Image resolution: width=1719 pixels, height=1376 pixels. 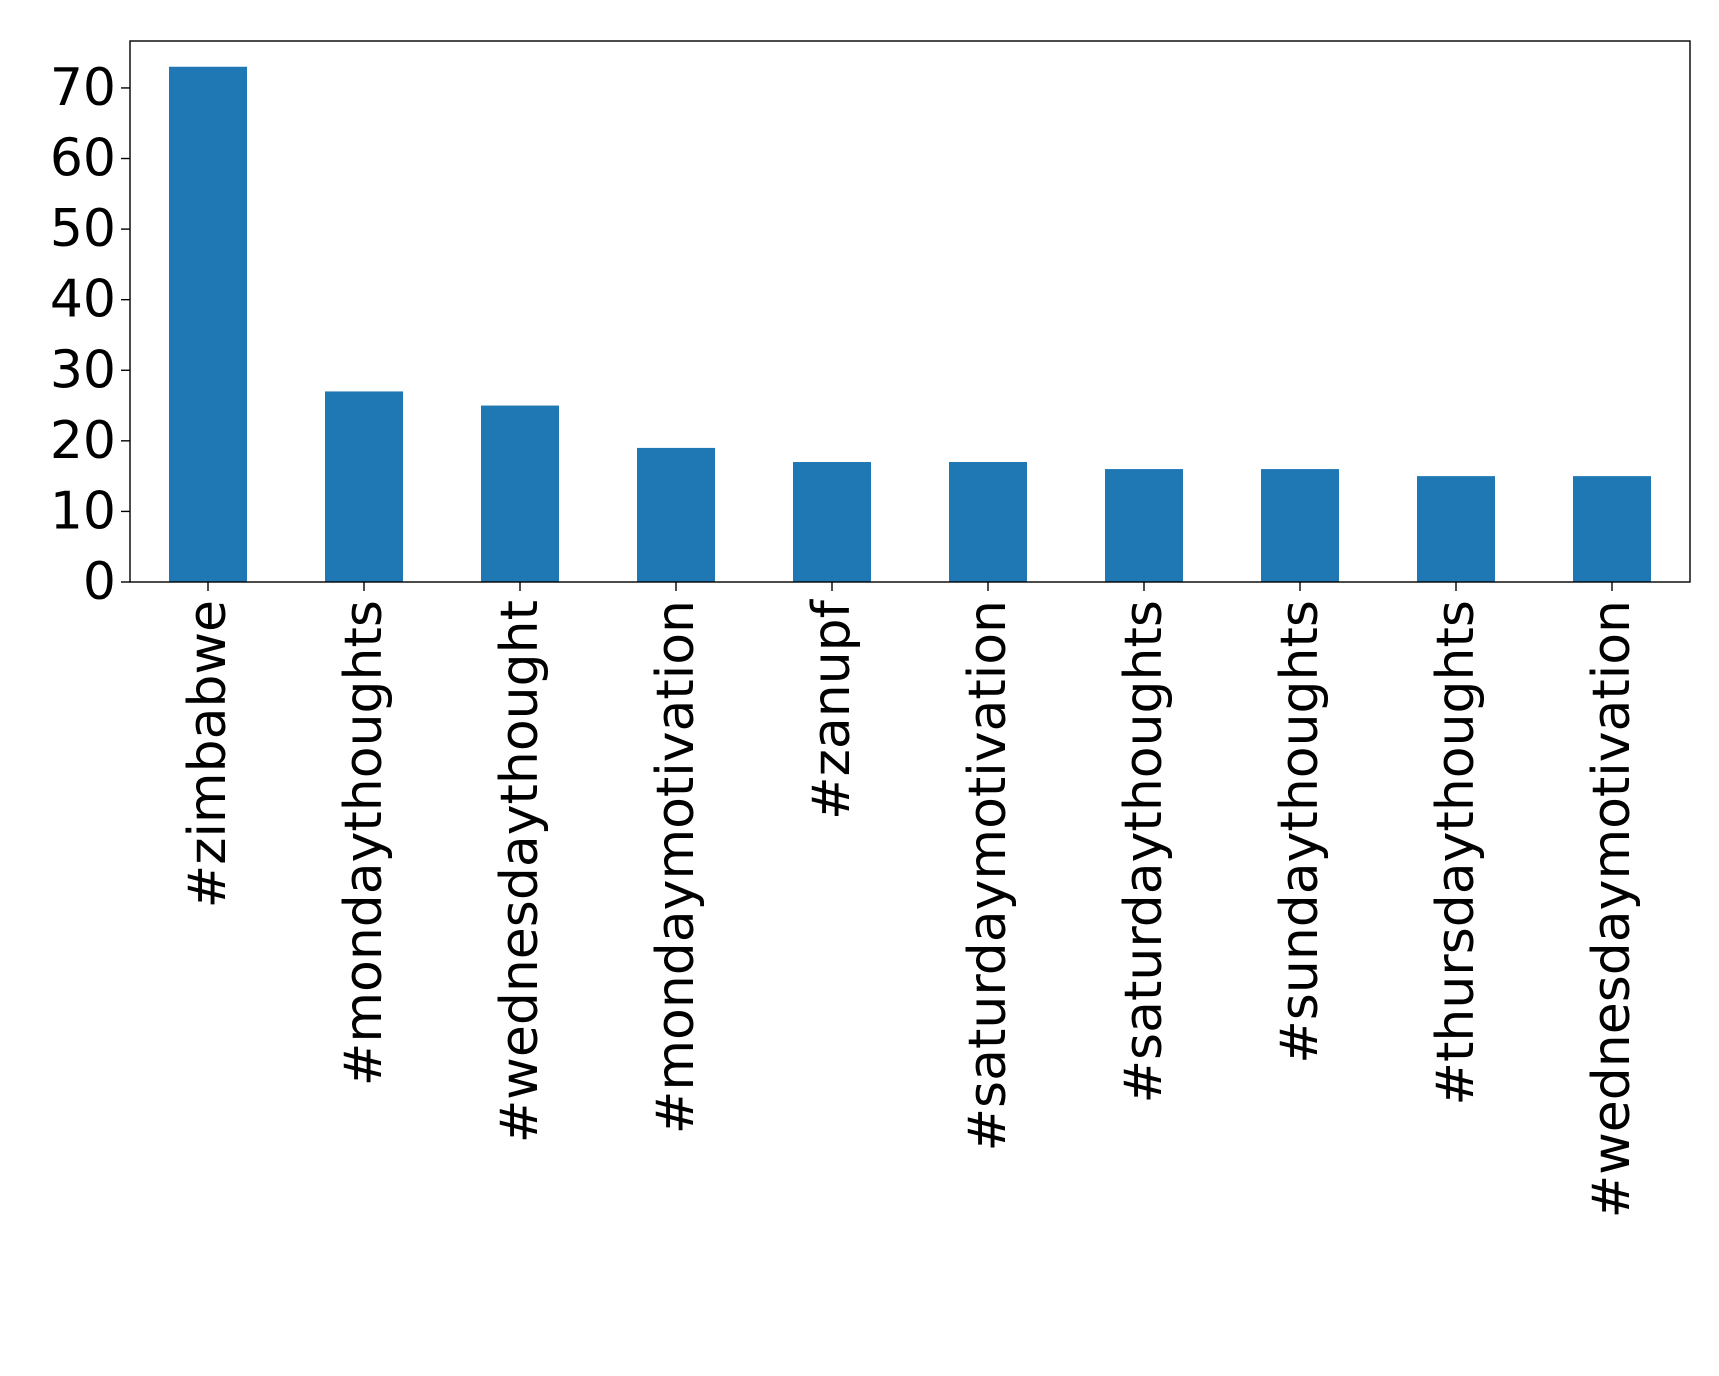 I want to click on x-tick-label-zanupf: #zanupf, so click(x=832, y=709).